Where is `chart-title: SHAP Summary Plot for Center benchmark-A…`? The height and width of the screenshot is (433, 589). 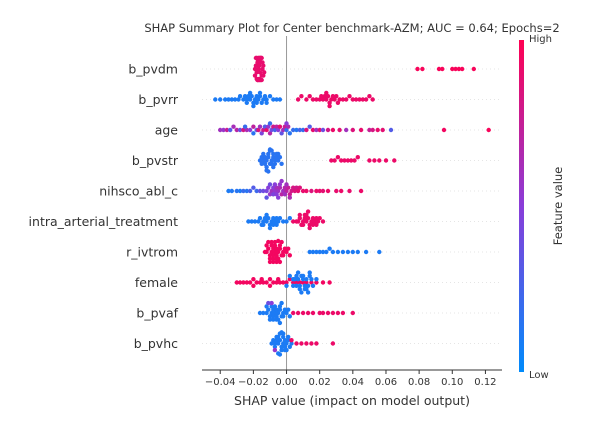 chart-title: SHAP Summary Plot for Center benchmark-A… is located at coordinates (351, 28).